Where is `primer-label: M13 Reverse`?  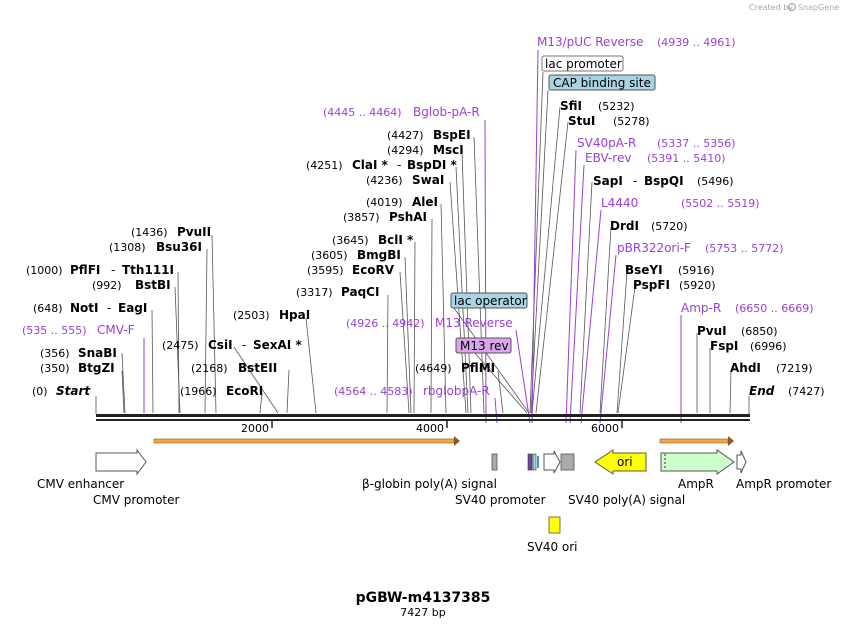
primer-label: M13 Reverse is located at coordinates (474, 323).